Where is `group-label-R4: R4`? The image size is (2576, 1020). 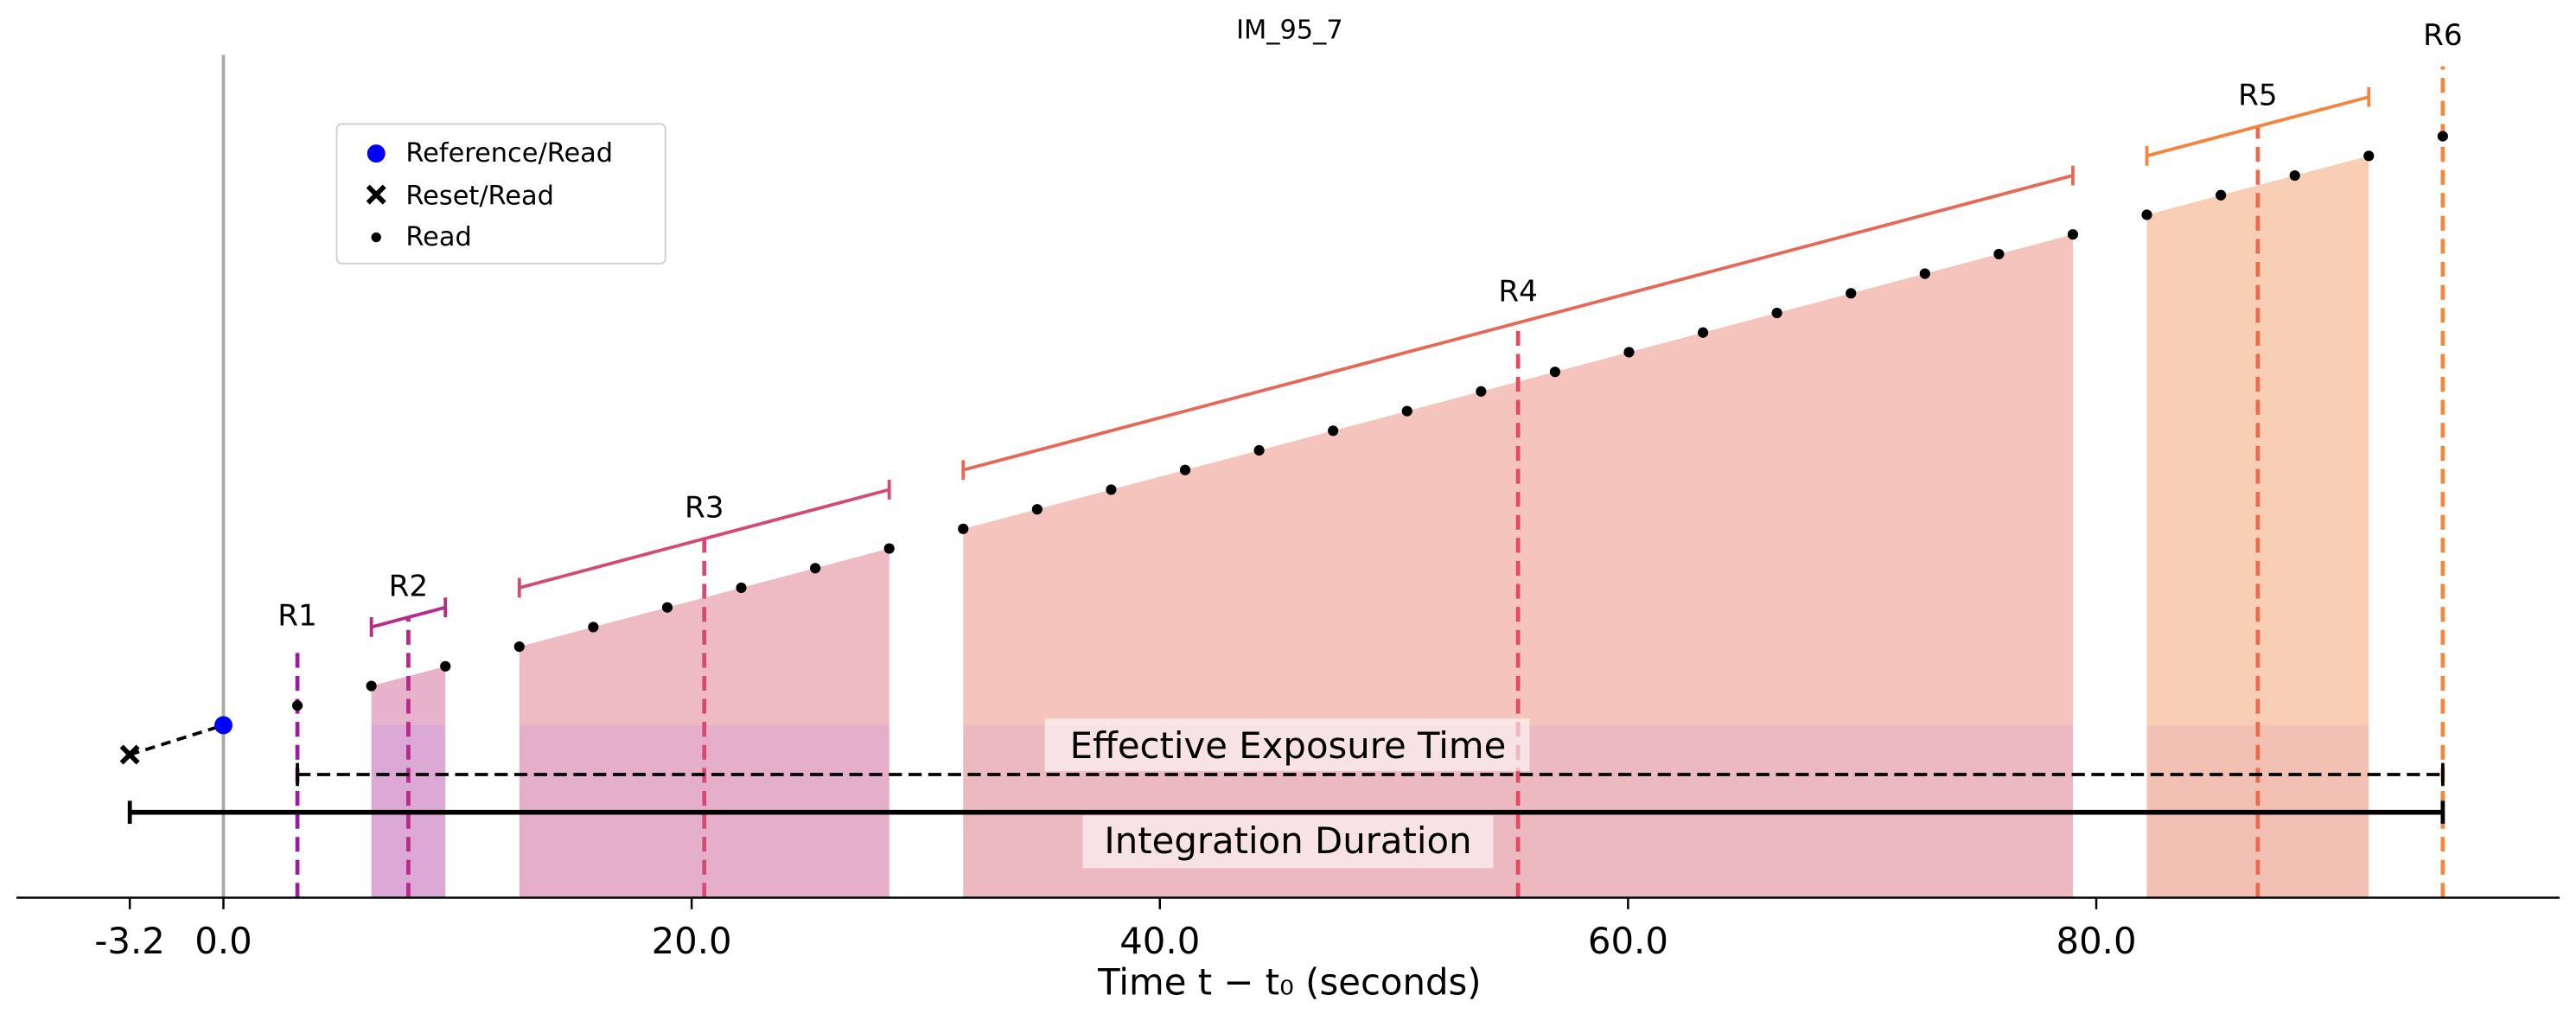
group-label-R4: R4 is located at coordinates (1518, 292).